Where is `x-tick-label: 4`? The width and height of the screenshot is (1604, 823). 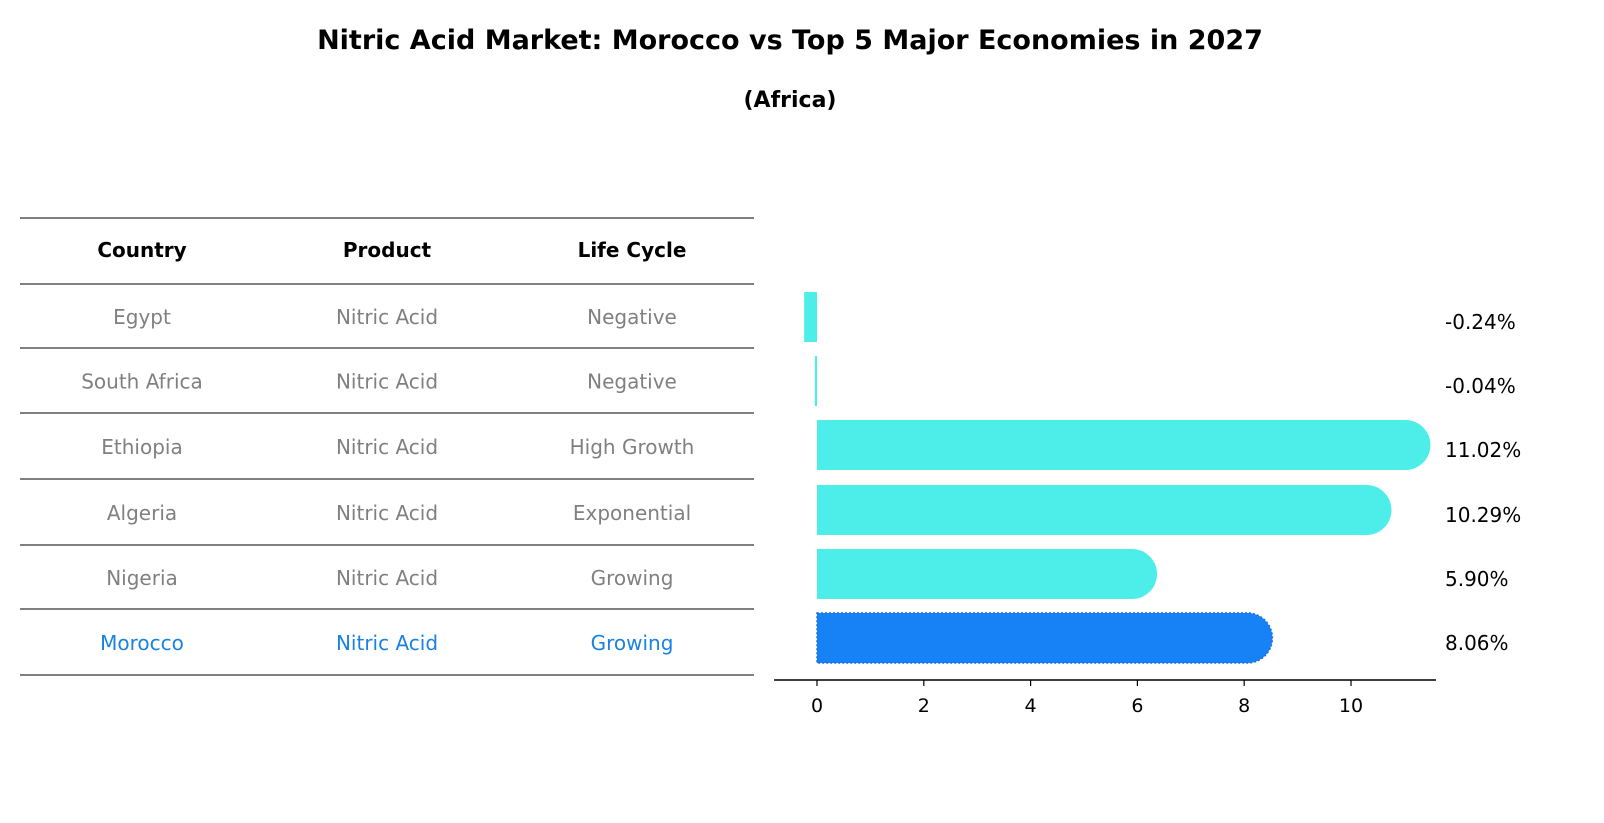 x-tick-label: 4 is located at coordinates (1031, 706).